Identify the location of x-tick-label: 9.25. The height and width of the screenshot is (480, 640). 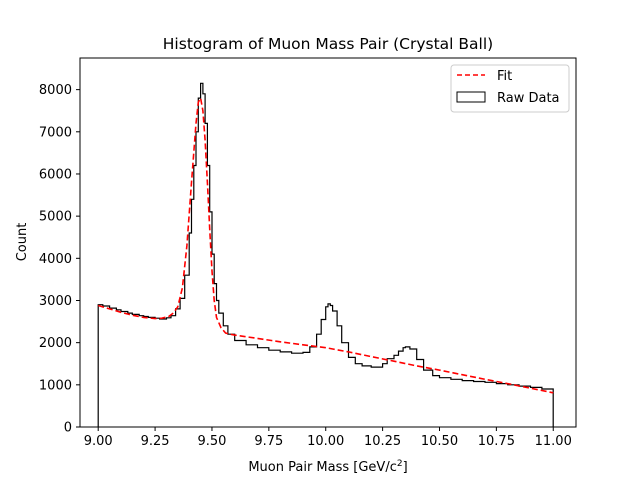
(155, 441).